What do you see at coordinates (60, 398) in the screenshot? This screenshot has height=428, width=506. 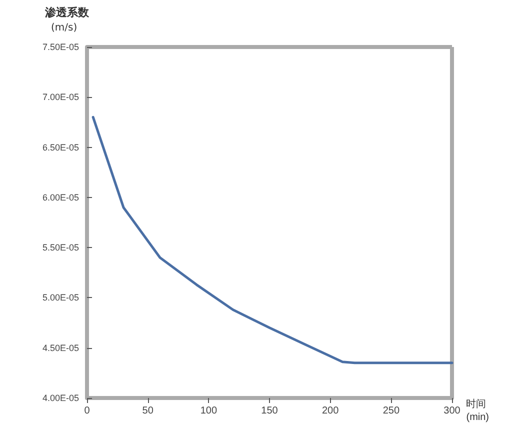 I see `y-tick-label: 4.00E-05` at bounding box center [60, 398].